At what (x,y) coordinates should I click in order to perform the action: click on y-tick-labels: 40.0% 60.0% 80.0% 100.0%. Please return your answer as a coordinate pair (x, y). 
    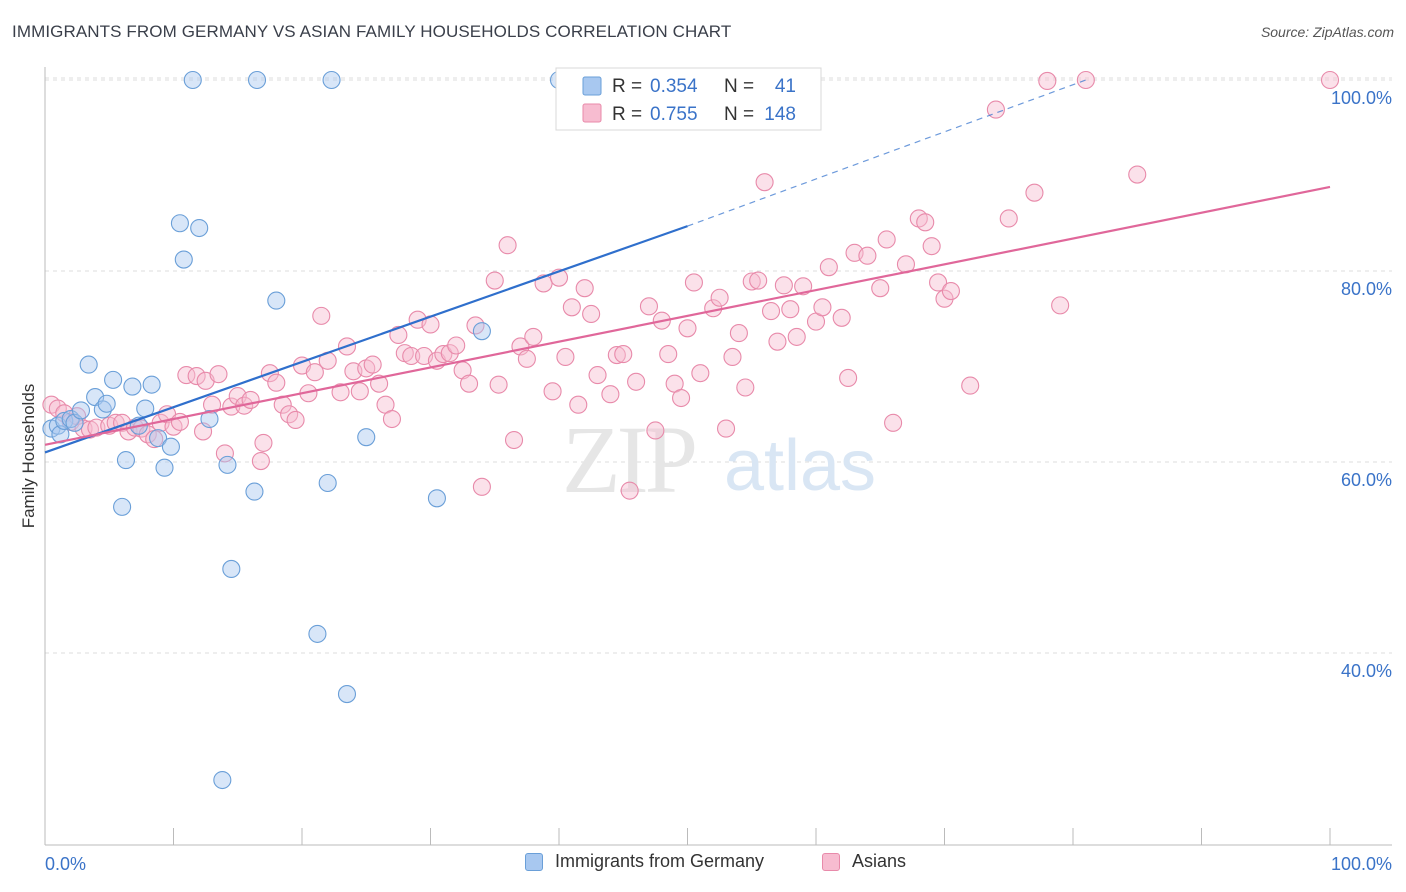
    Looking at the image, I should click on (1361, 384).